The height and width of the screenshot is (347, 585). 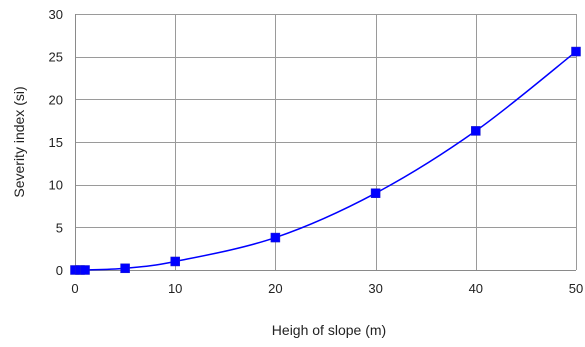 What do you see at coordinates (74, 288) in the screenshot?
I see `x-tick-label: 0` at bounding box center [74, 288].